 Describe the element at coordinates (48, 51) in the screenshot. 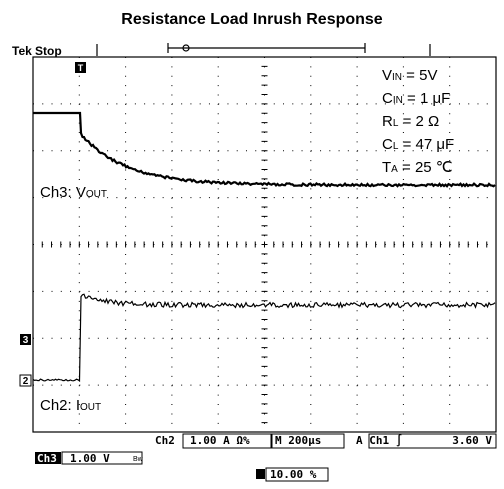

I see `run-state: Stop` at that location.